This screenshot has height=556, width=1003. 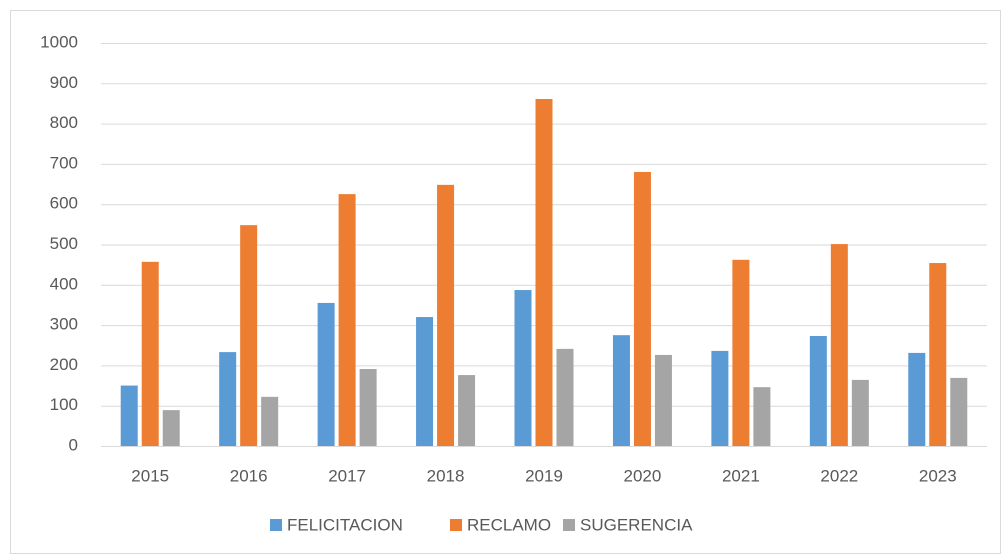 What do you see at coordinates (64, 364) in the screenshot?
I see `y-tick-label: 200` at bounding box center [64, 364].